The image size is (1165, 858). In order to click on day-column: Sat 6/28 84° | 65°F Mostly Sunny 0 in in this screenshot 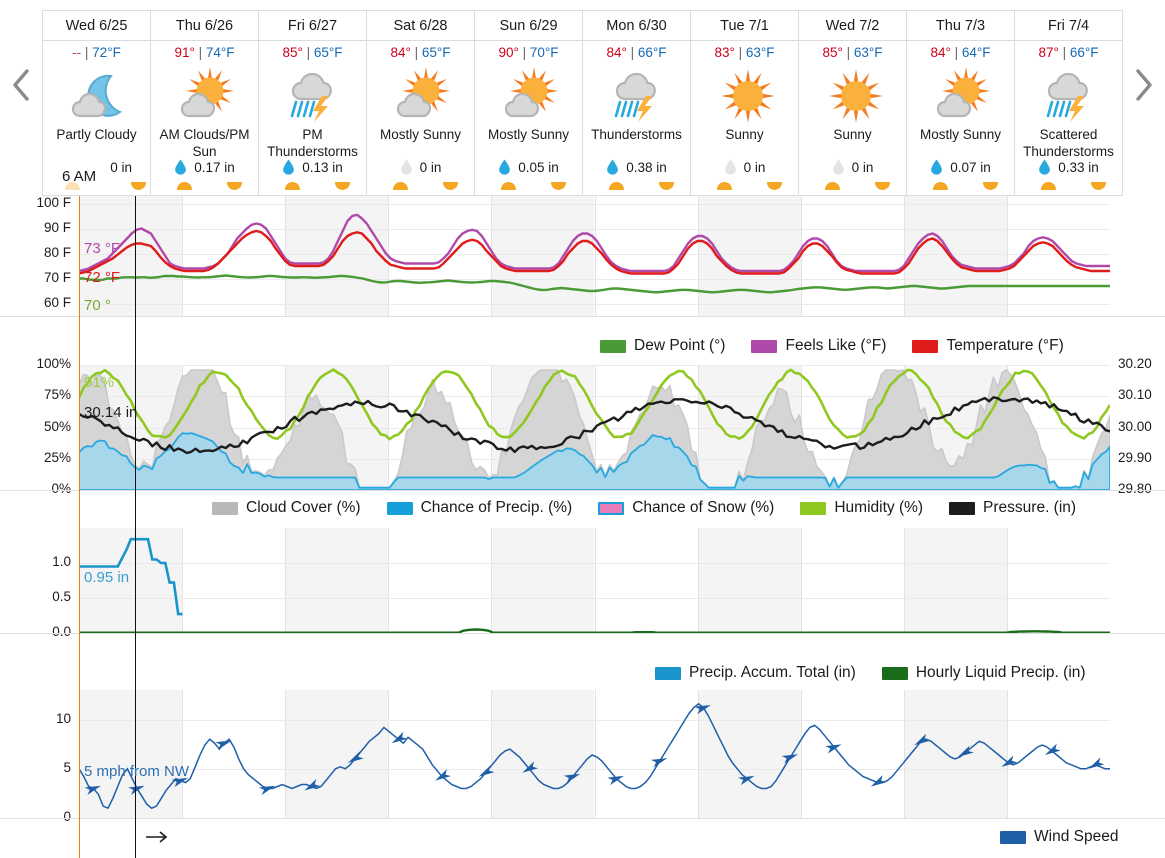, I will do `click(421, 103)`.